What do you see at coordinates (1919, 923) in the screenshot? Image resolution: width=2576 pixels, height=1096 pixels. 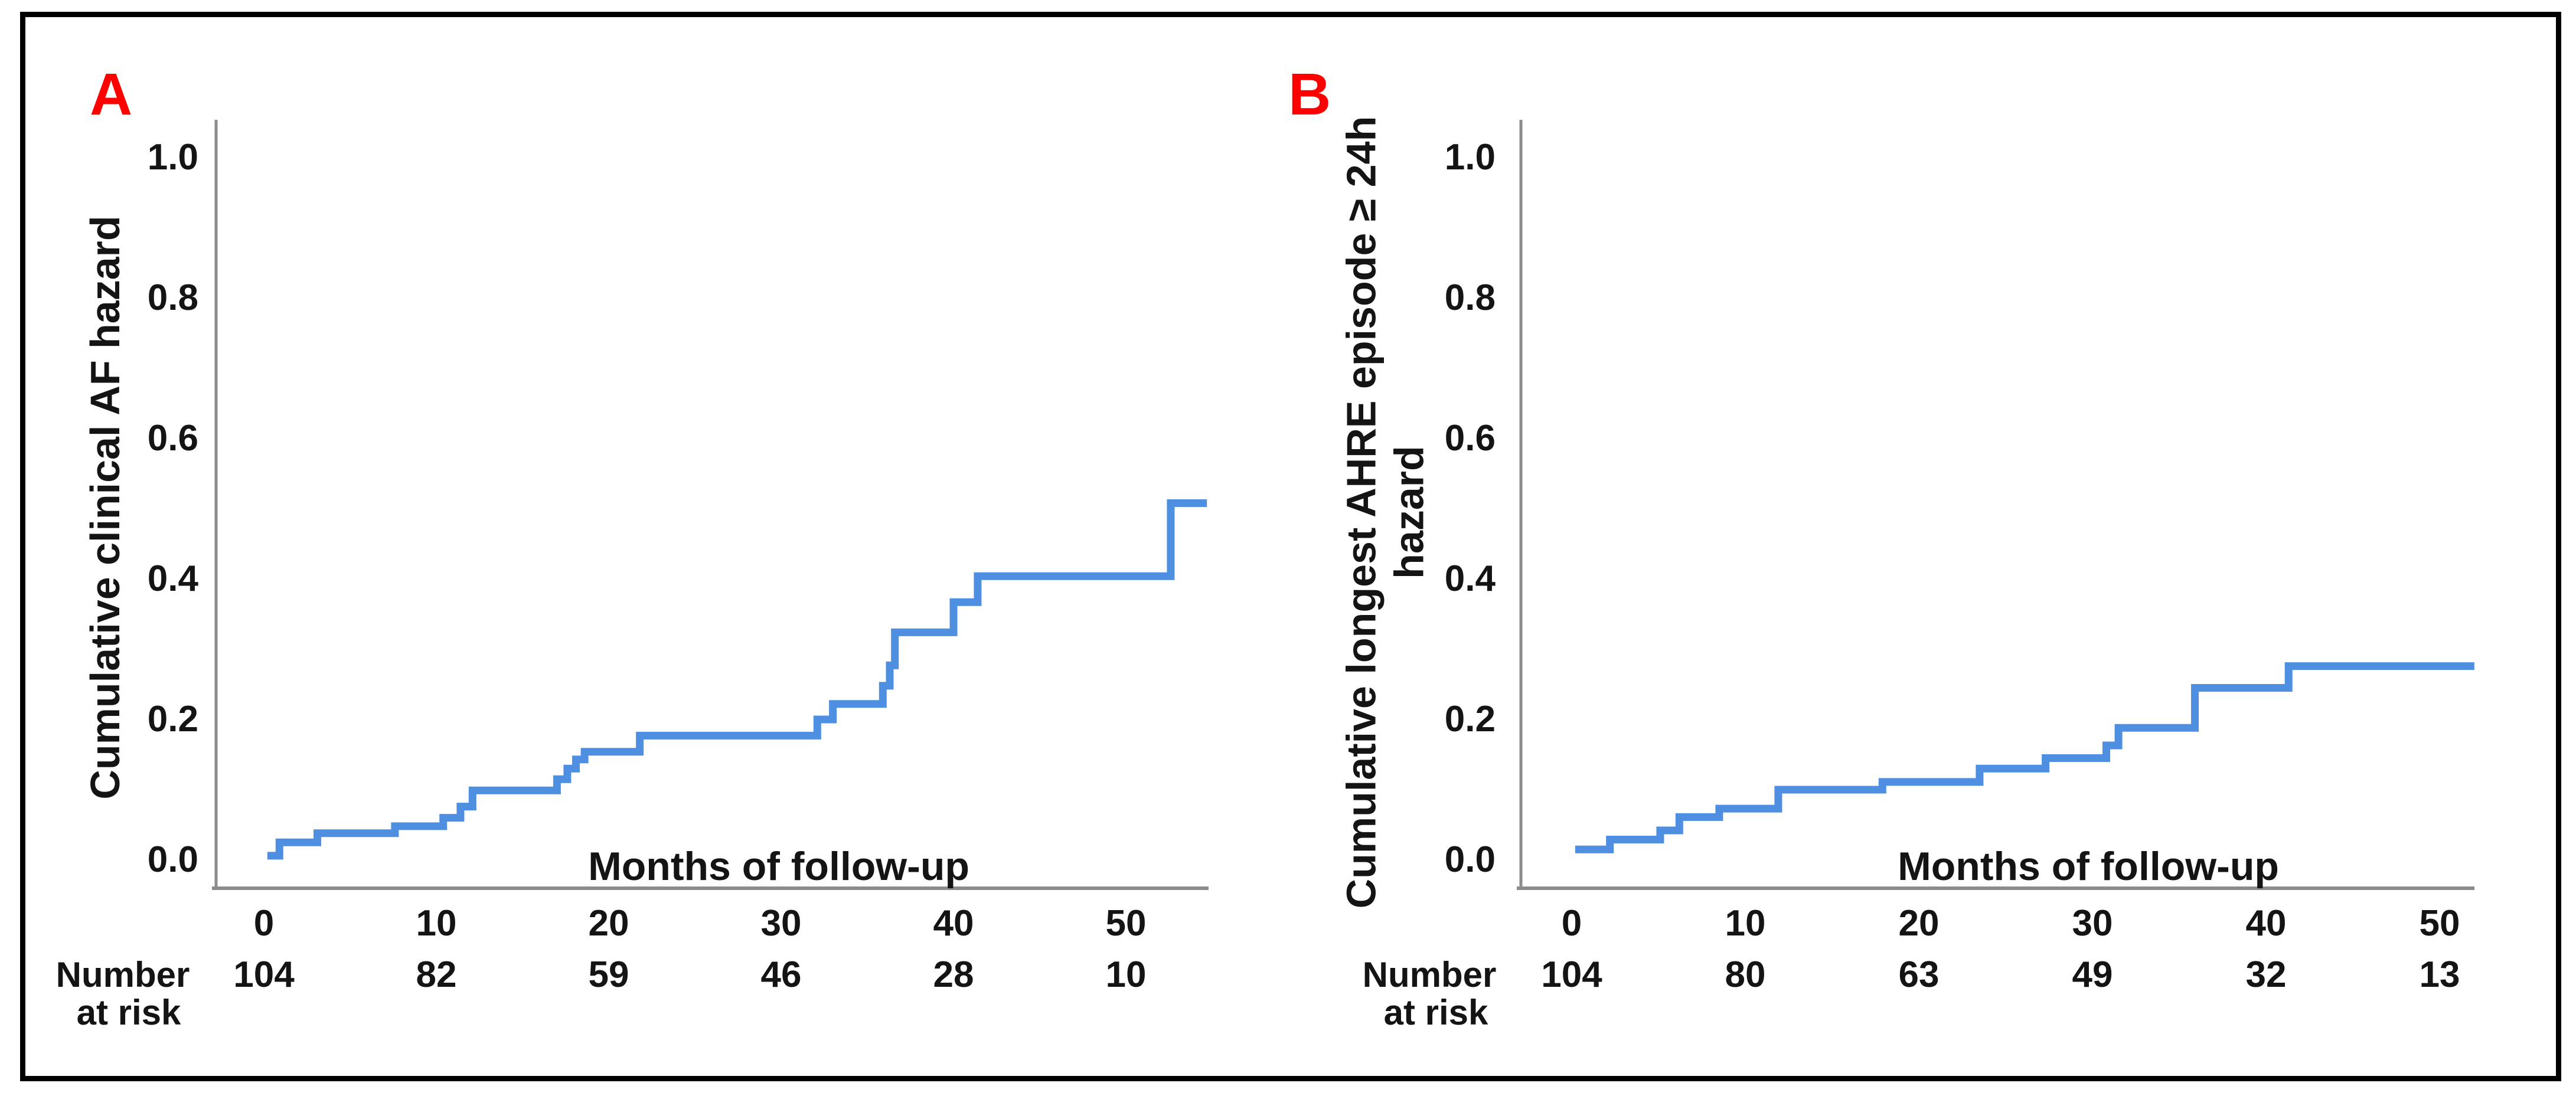 I see `x-tick-label-b: 20` at bounding box center [1919, 923].